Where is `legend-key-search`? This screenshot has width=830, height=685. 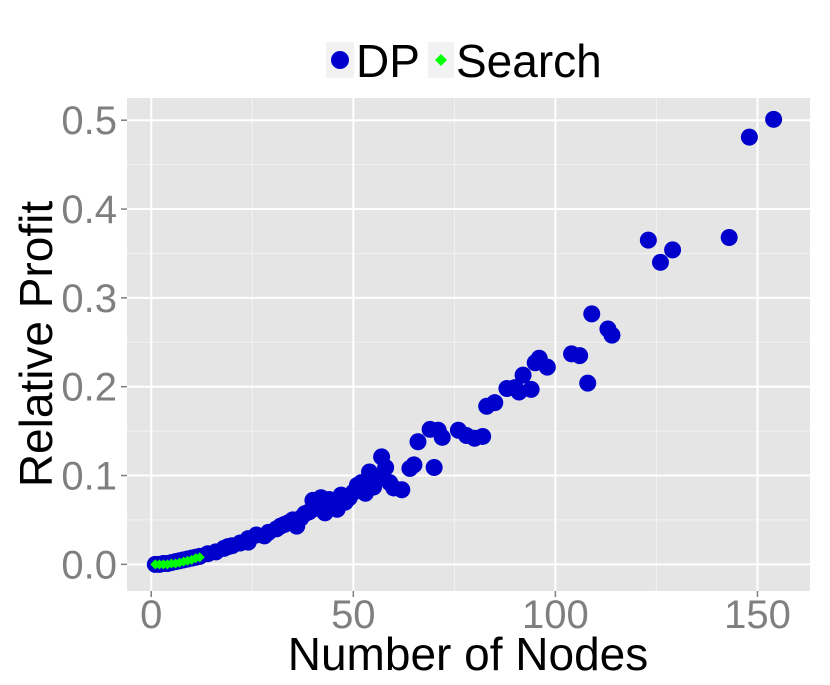
legend-key-search is located at coordinates (441, 60).